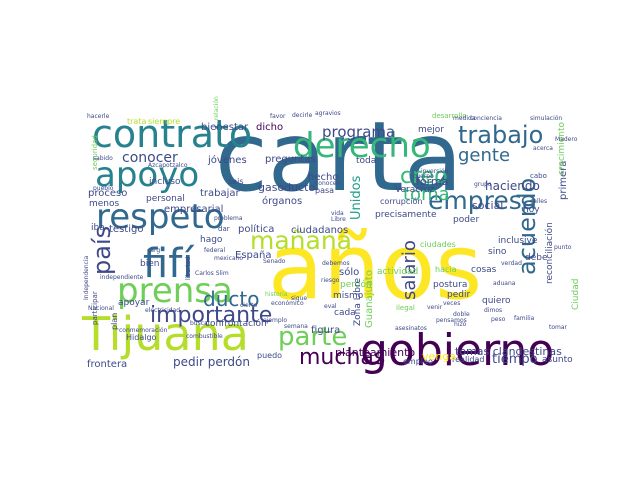 The height and width of the screenshot is (480, 640). What do you see at coordinates (86, 277) in the screenshot?
I see `word-independencia: Independencia` at bounding box center [86, 277].